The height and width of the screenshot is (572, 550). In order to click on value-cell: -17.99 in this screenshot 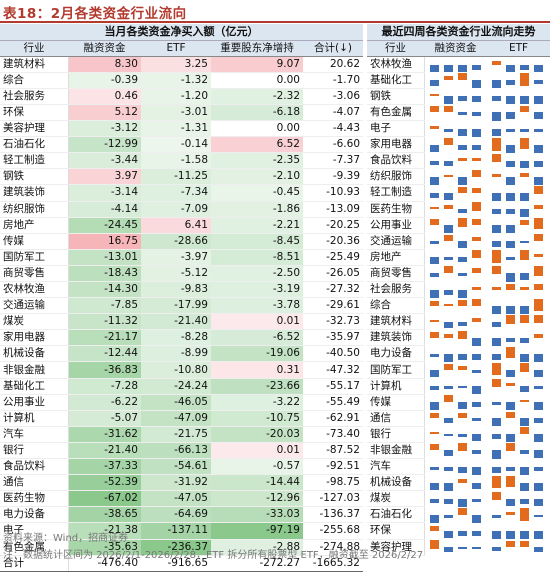, I will do `click(176, 306)`.